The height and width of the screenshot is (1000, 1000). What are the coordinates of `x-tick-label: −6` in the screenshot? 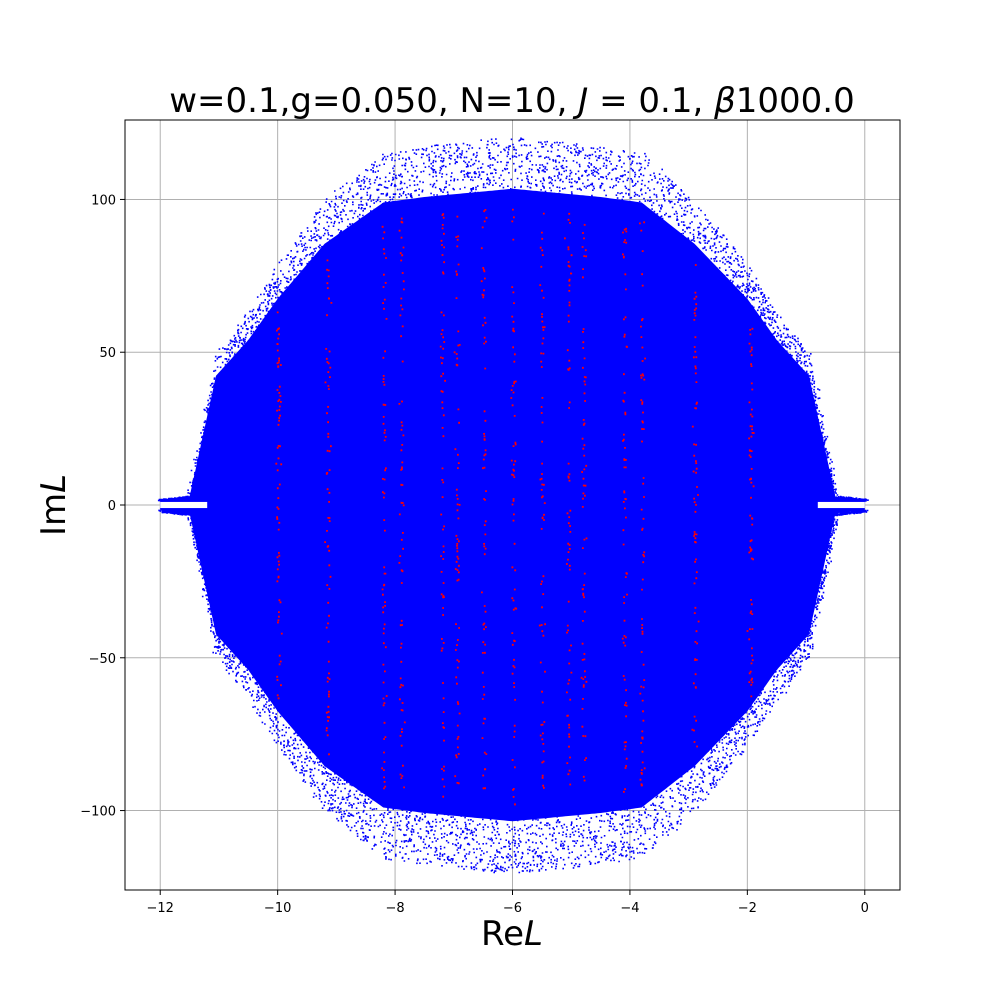 It's located at (512, 908).